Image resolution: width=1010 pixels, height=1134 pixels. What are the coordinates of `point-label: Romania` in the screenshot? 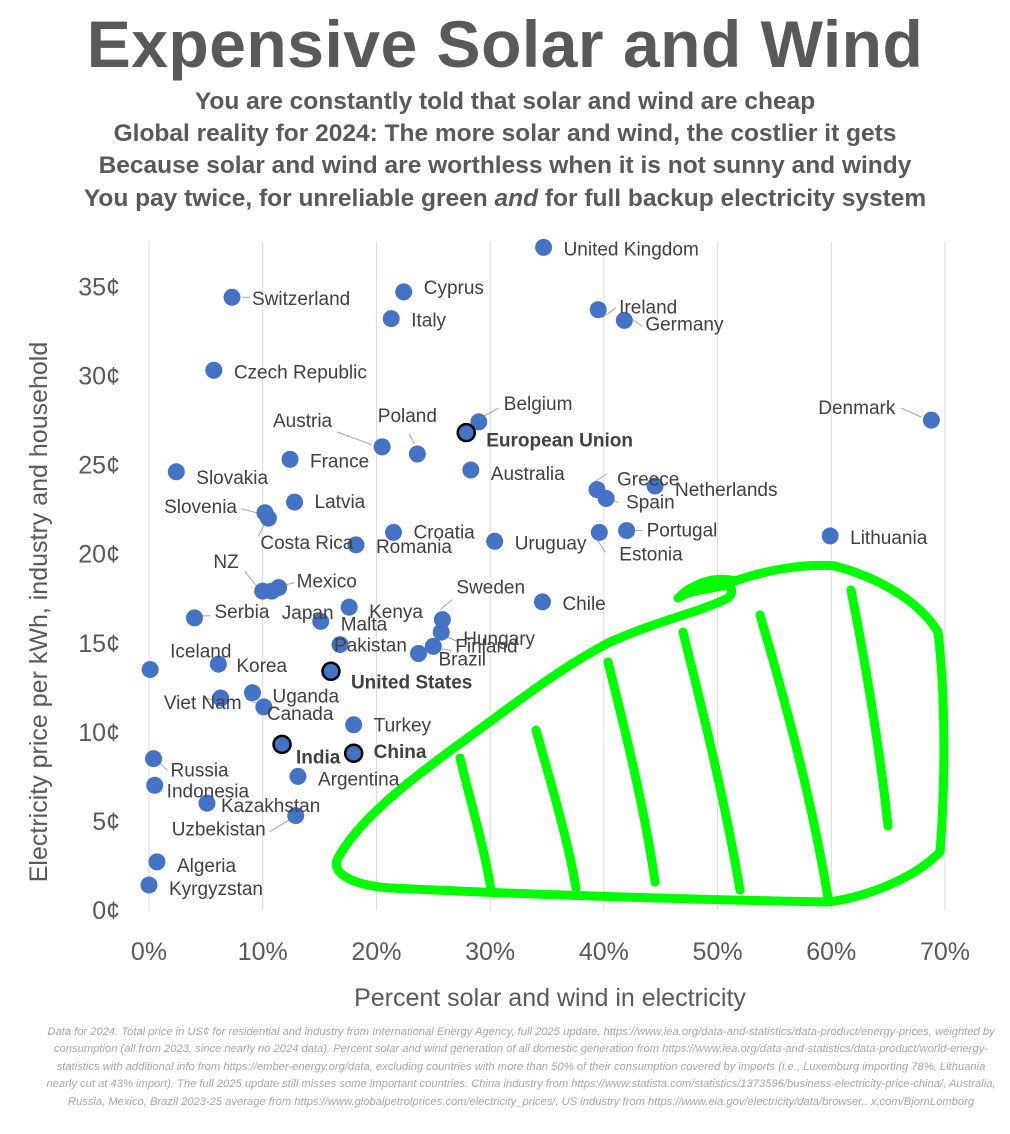 It's located at (414, 547).